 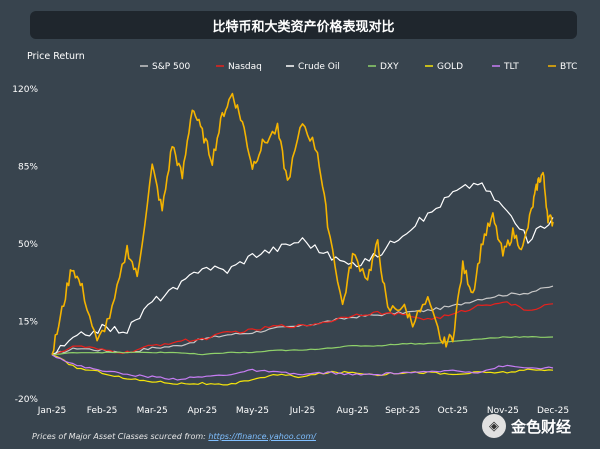 I want to click on legend: S&P 500 Nasdaq Crude Oil DXY GOLD TLT BTC, so click(x=358, y=67).